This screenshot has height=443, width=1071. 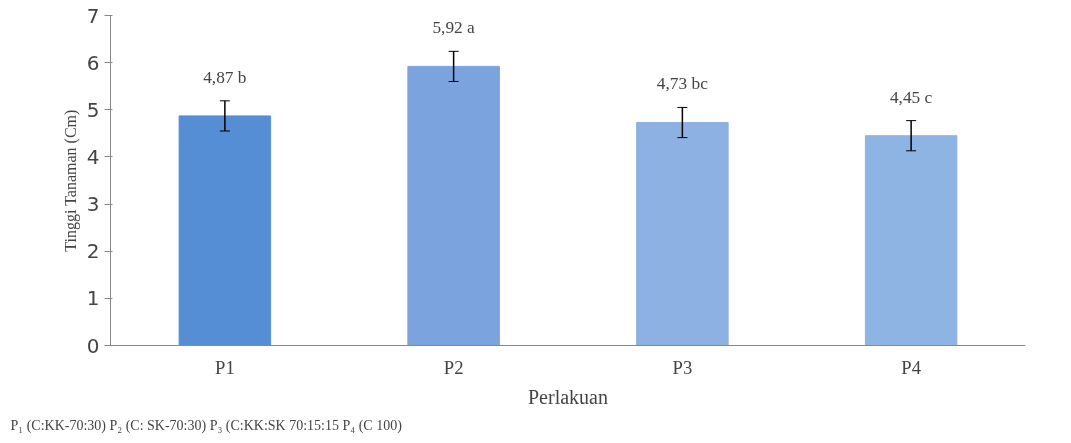 I want to click on x-tick-label: P3, so click(x=682, y=367).